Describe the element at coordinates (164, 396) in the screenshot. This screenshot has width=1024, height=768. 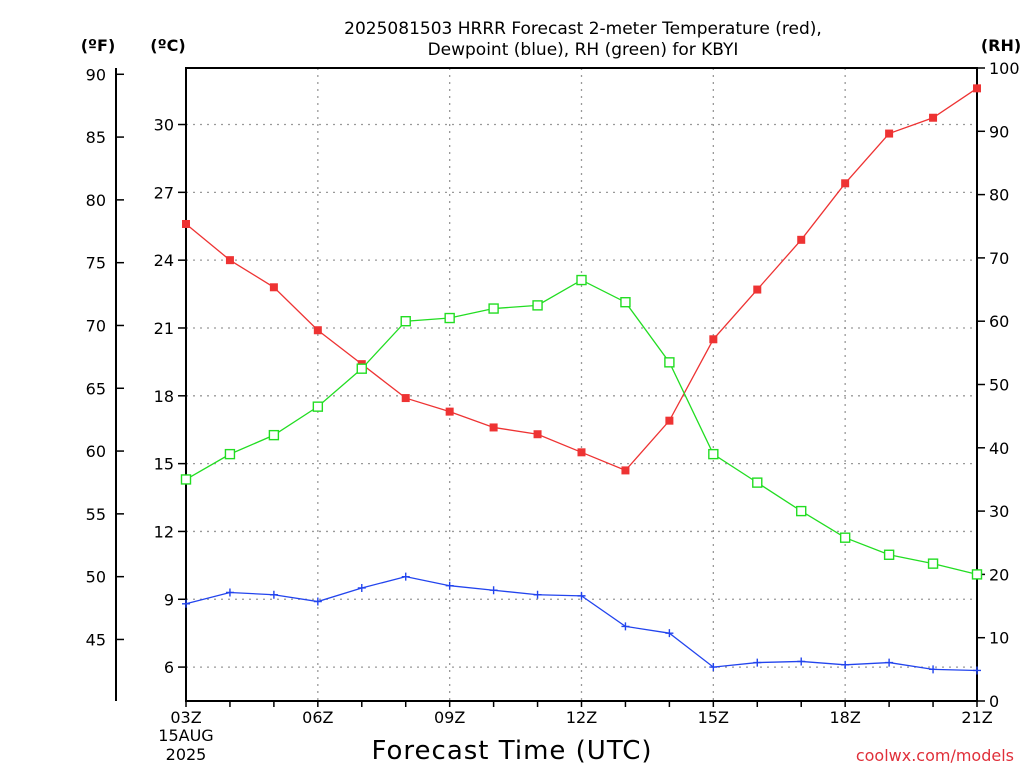
I see `celsius-tick-label: 18` at that location.